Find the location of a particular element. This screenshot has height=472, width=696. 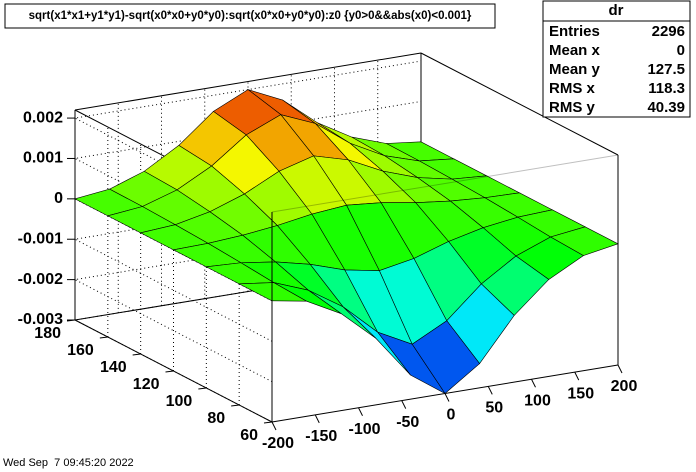

x-tick-label: 150 is located at coordinates (580, 393).